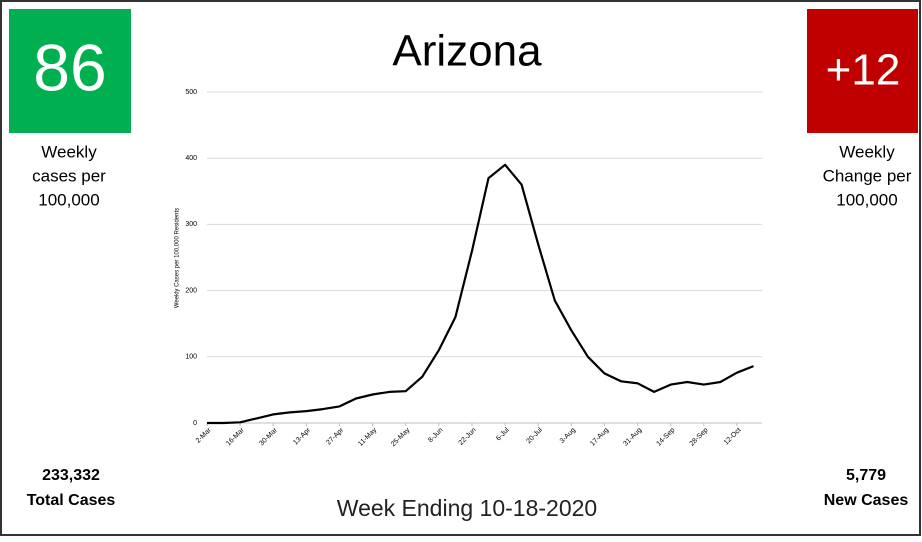 The image size is (922, 542). What do you see at coordinates (467, 51) in the screenshot?
I see `chart-title: Arizona` at bounding box center [467, 51].